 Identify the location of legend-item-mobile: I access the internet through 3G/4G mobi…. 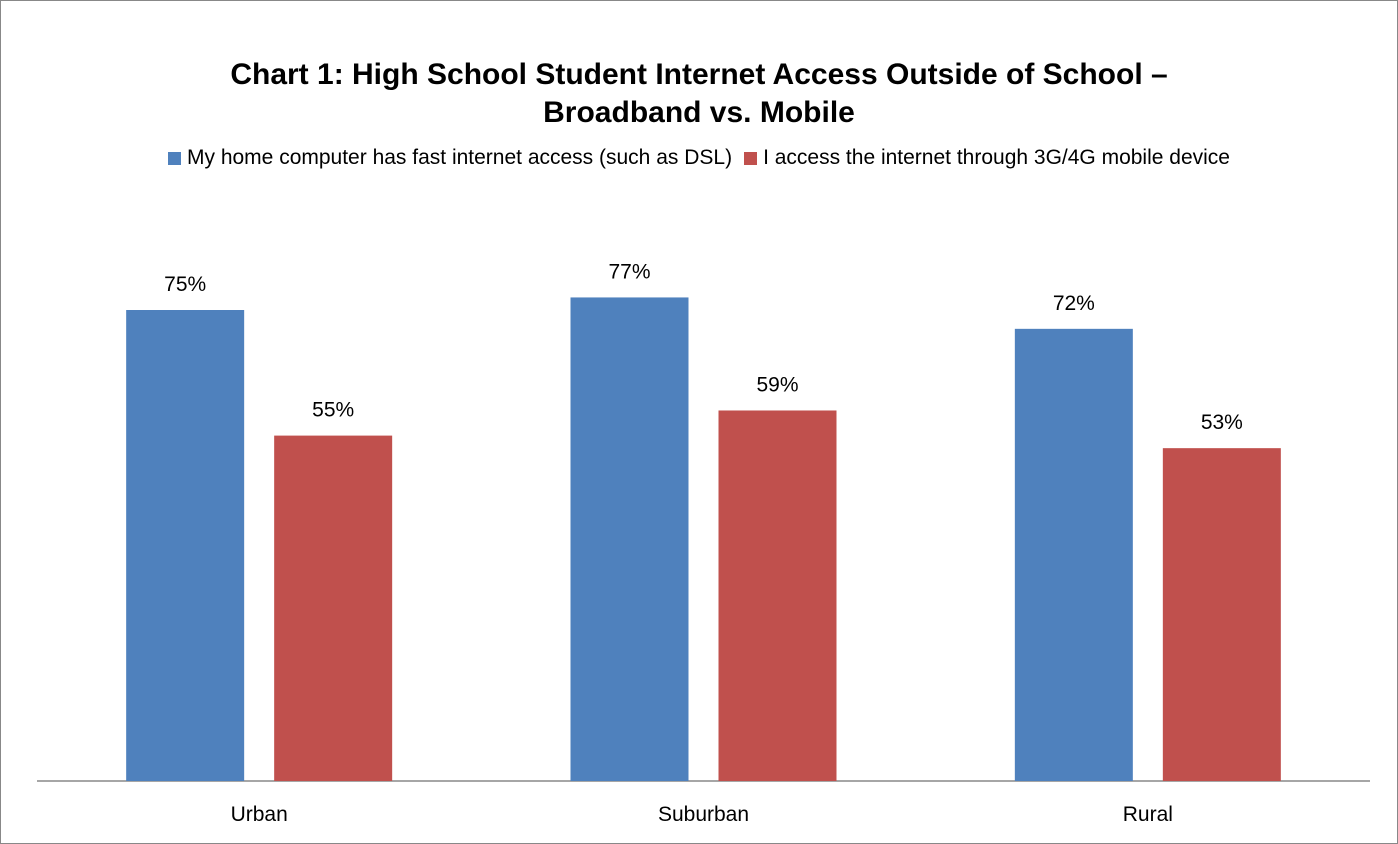
(987, 158).